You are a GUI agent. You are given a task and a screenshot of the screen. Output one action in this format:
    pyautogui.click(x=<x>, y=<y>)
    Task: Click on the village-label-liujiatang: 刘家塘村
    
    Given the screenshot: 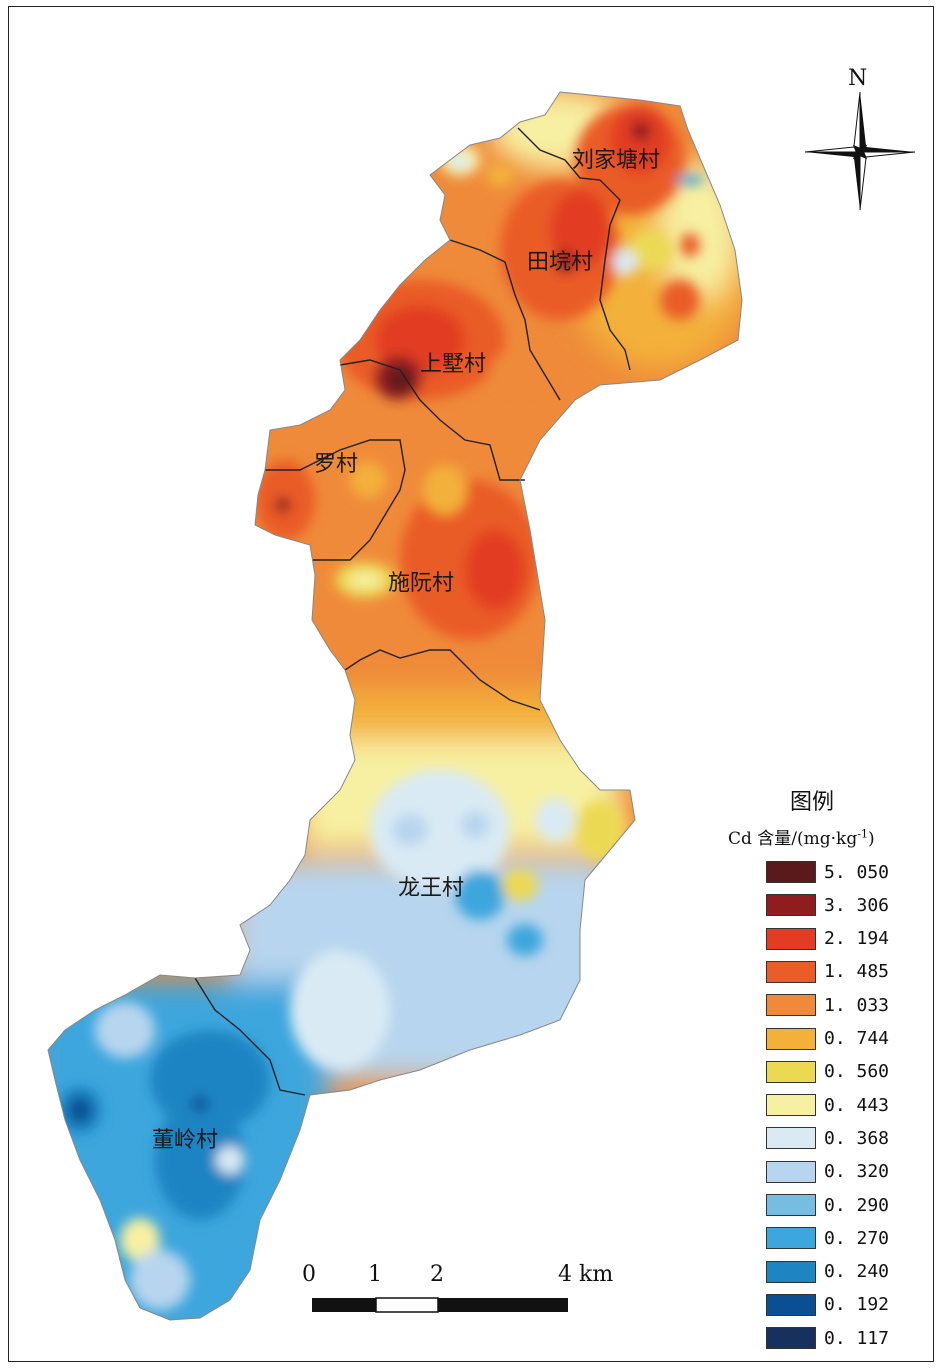 What is the action you would take?
    pyautogui.click(x=616, y=160)
    